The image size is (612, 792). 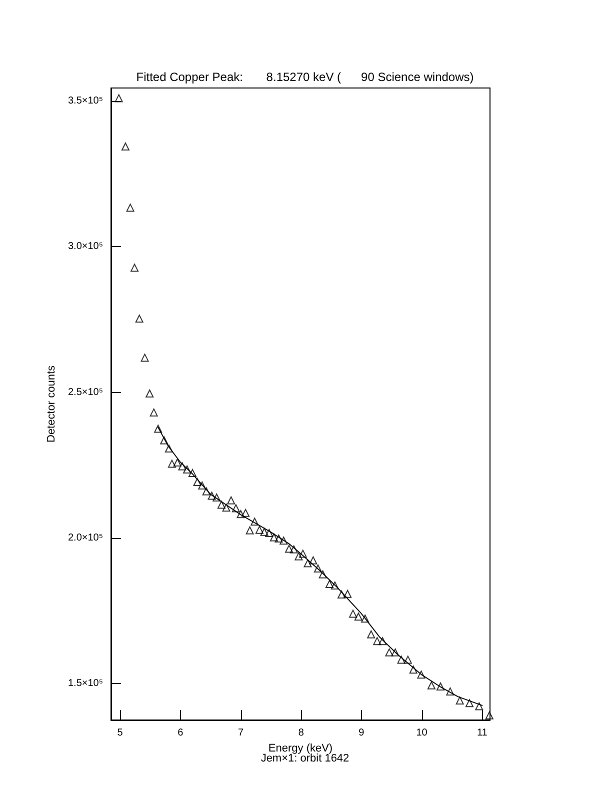 I want to click on y-tick-label: 3.5×10⁵, so click(x=85, y=101).